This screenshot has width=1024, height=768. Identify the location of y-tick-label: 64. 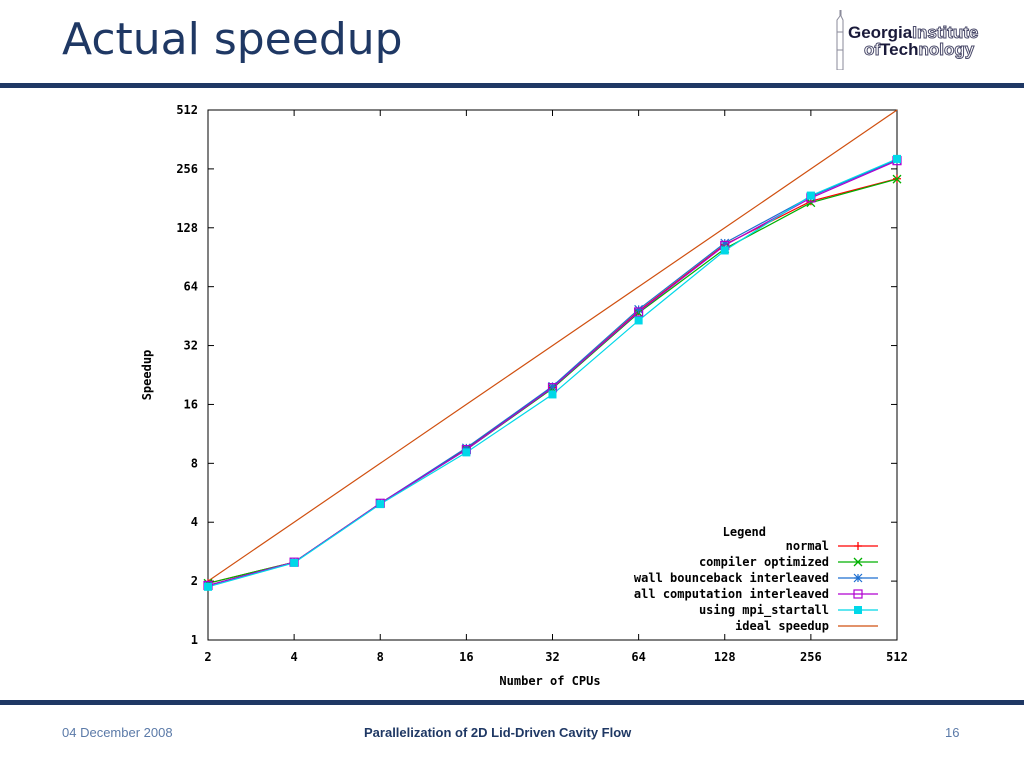
(191, 287).